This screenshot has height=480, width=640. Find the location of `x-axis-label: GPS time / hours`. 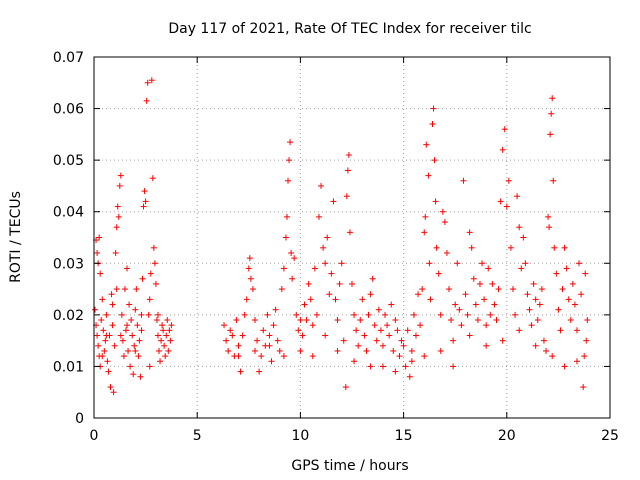

x-axis-label: GPS time / hours is located at coordinates (349, 466).